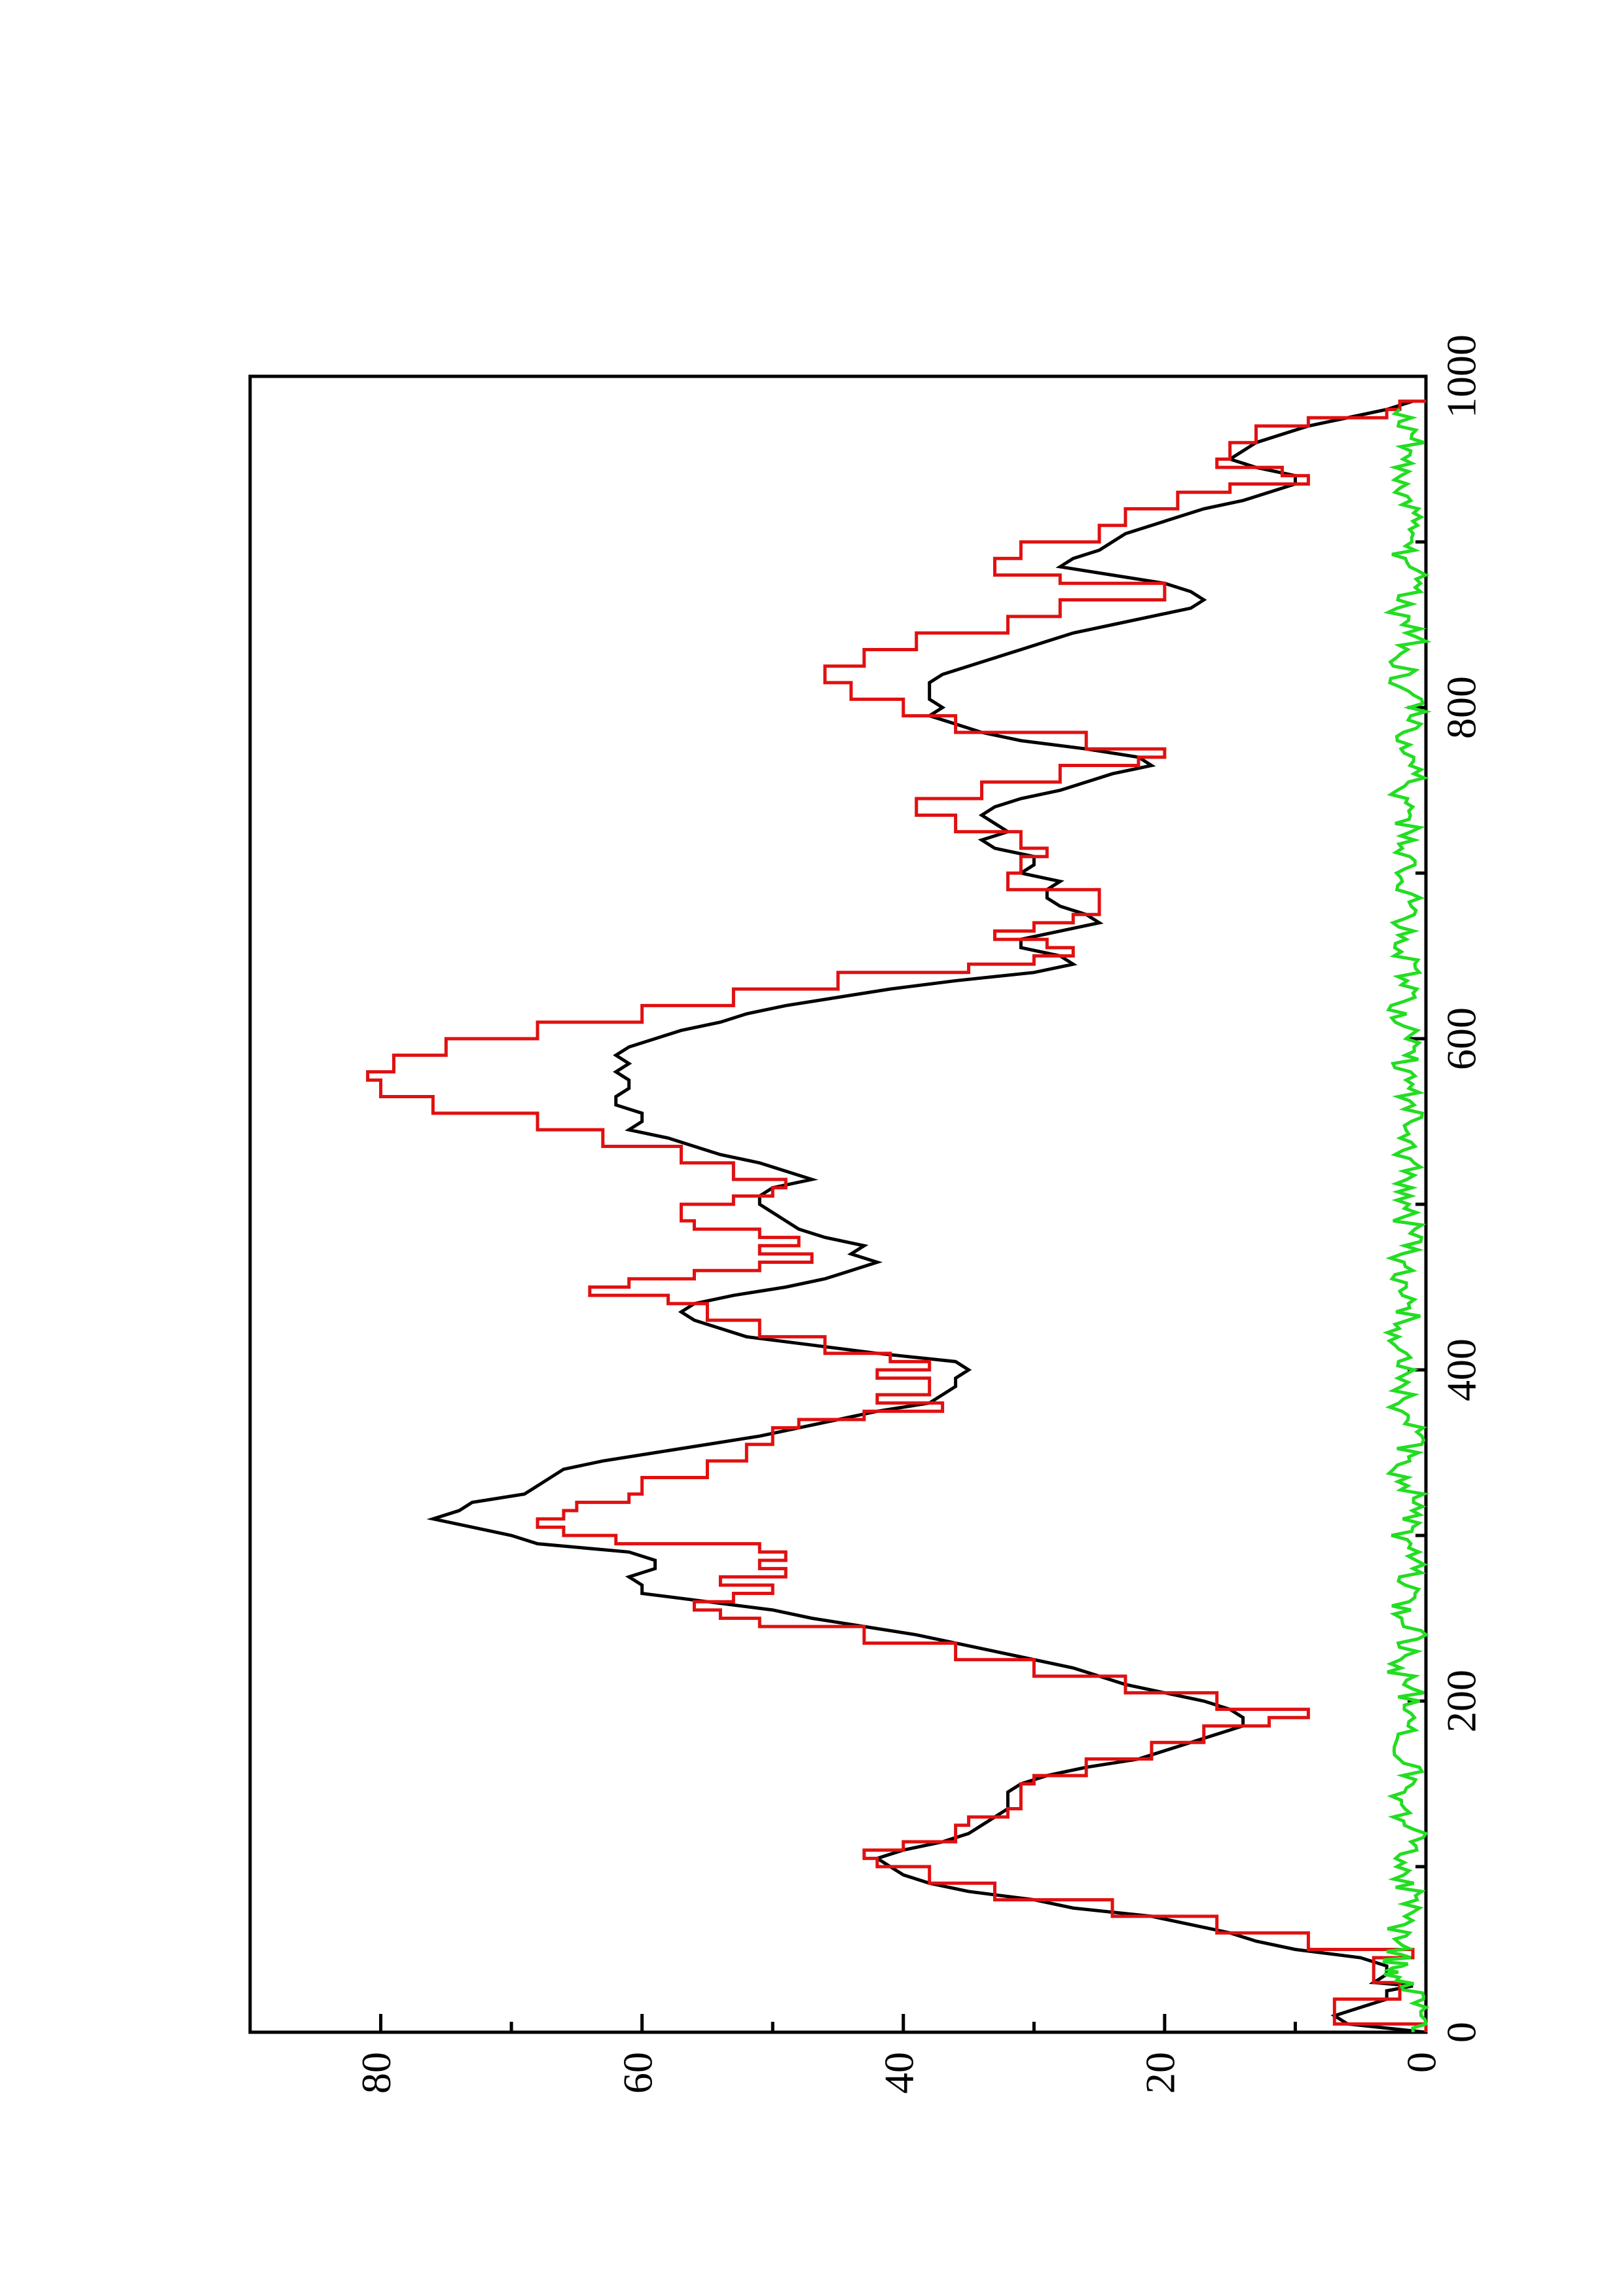 Image resolution: width=1623 pixels, height=2296 pixels. What do you see at coordinates (1461, 2033) in the screenshot?
I see `x-tick-label: 0` at bounding box center [1461, 2033].